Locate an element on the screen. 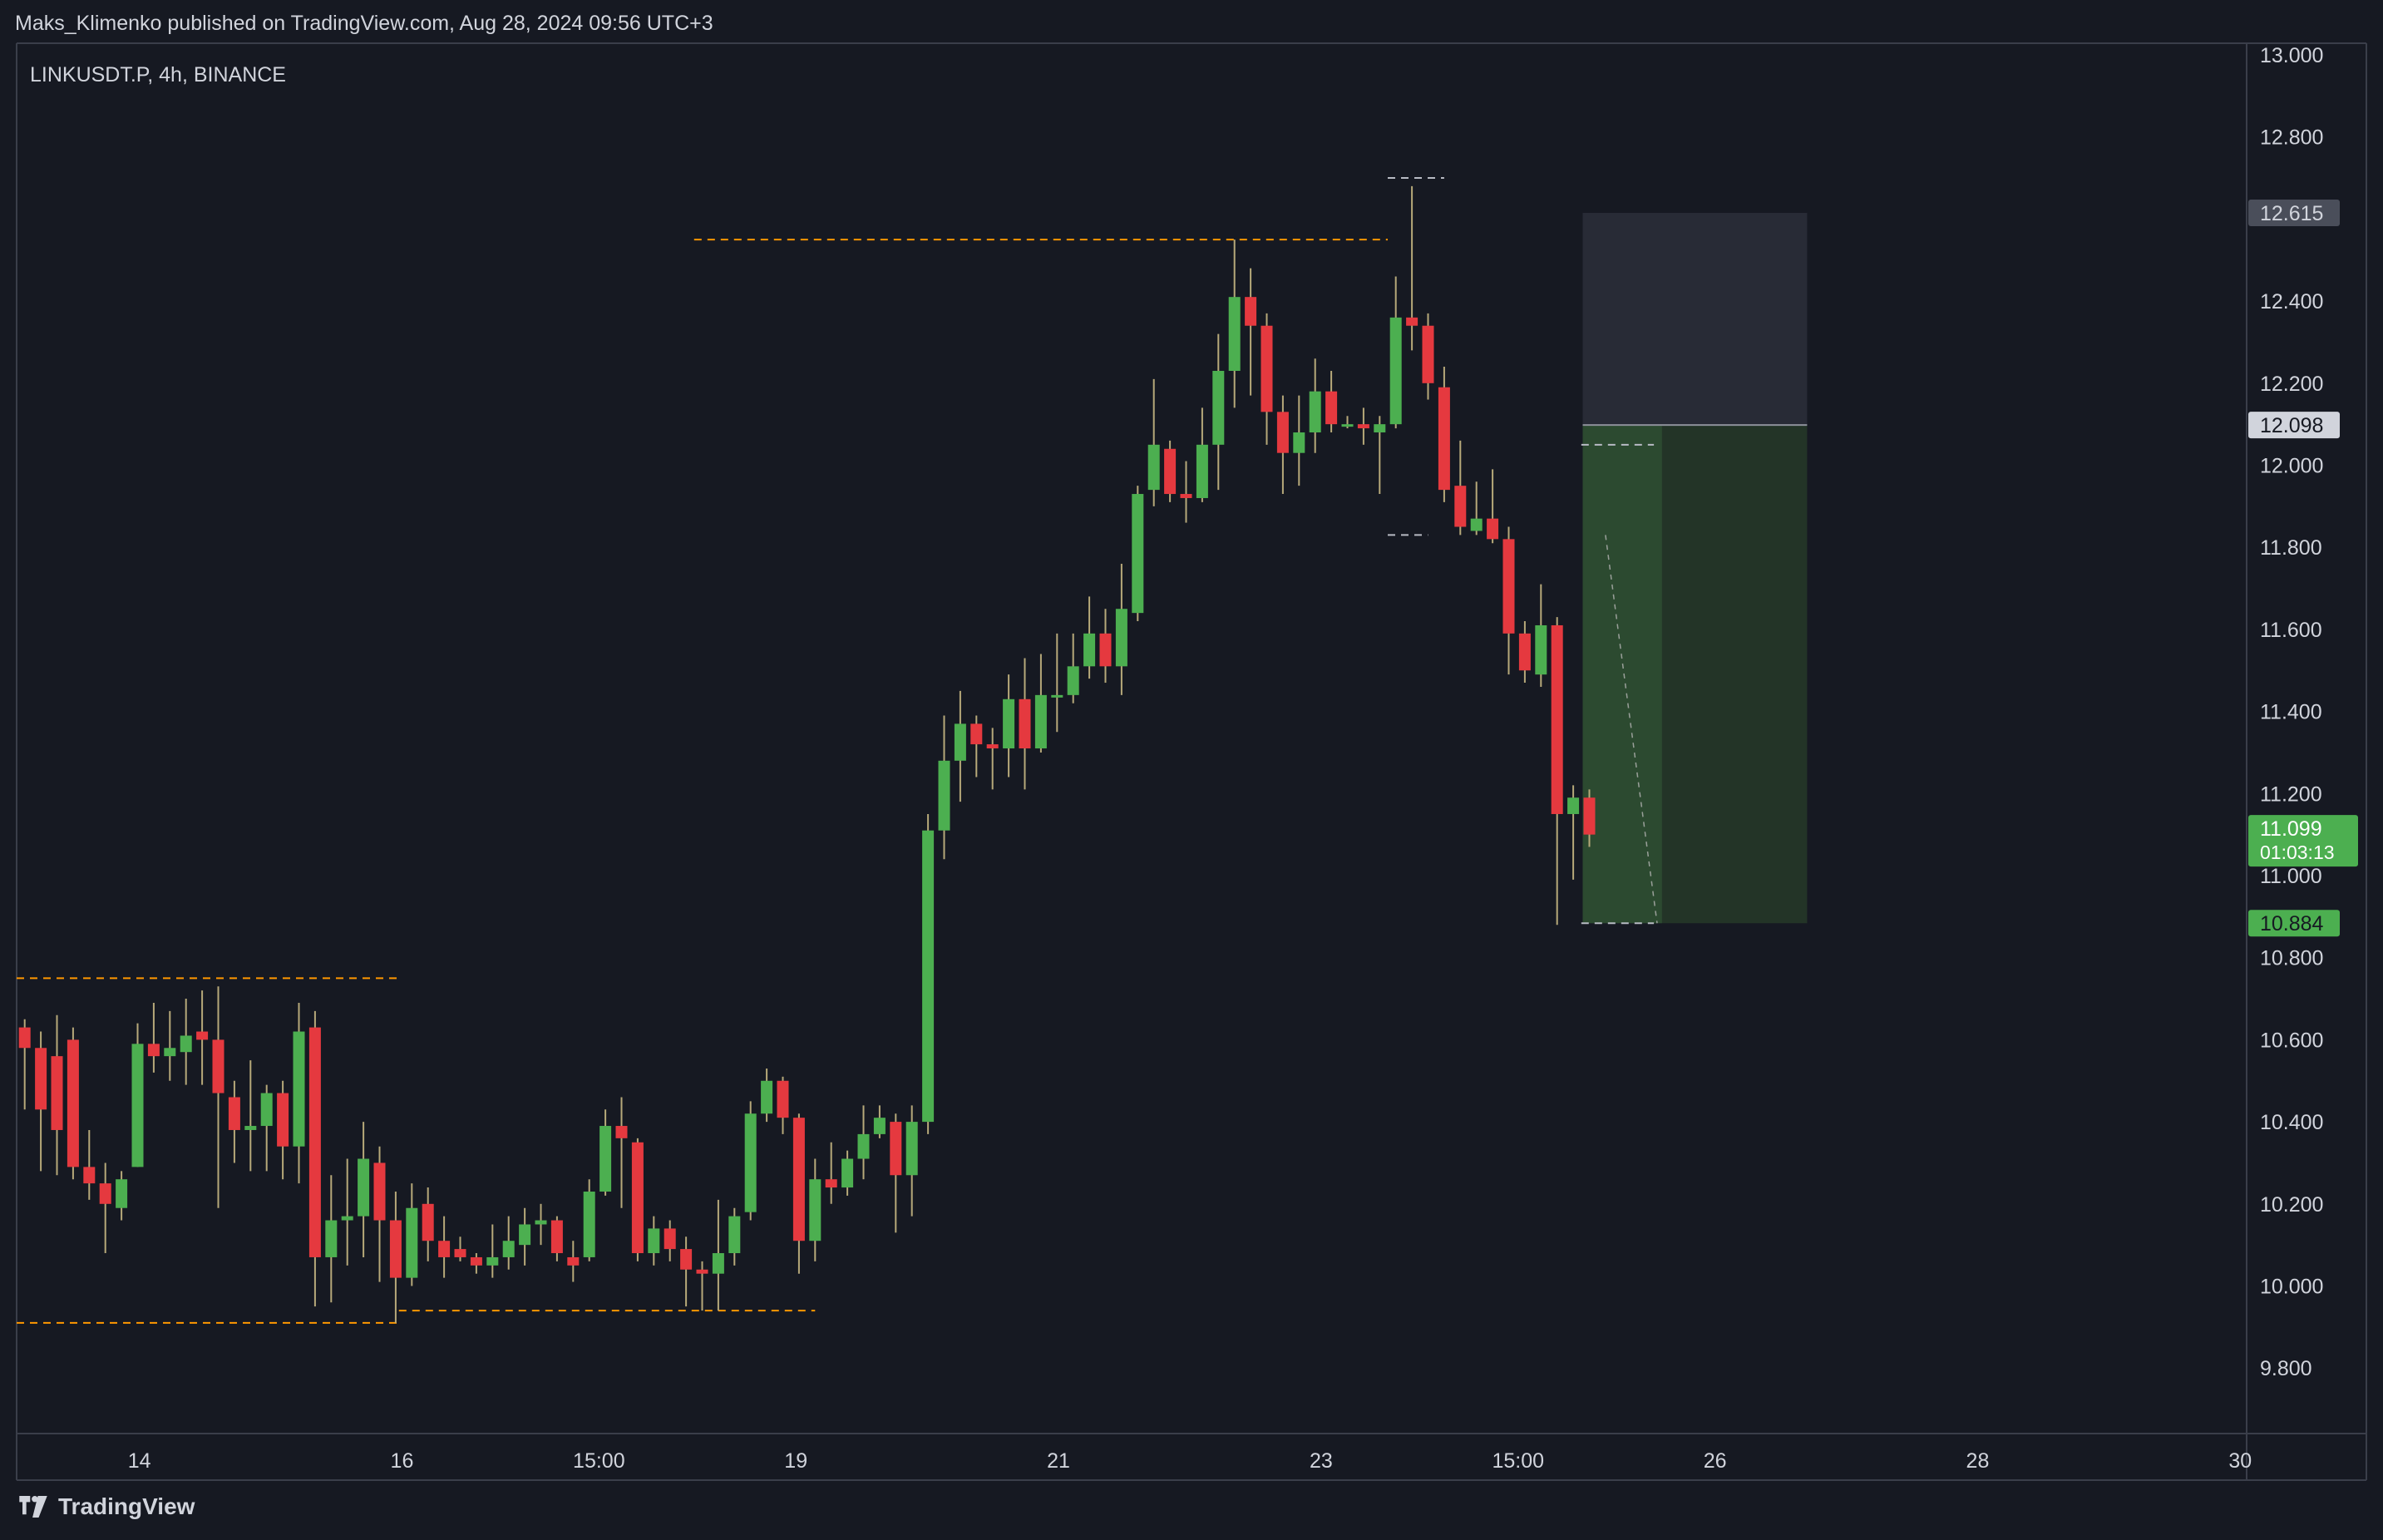 The height and width of the screenshot is (1540, 2383). tradingview-logo-icon is located at coordinates (33, 1507).